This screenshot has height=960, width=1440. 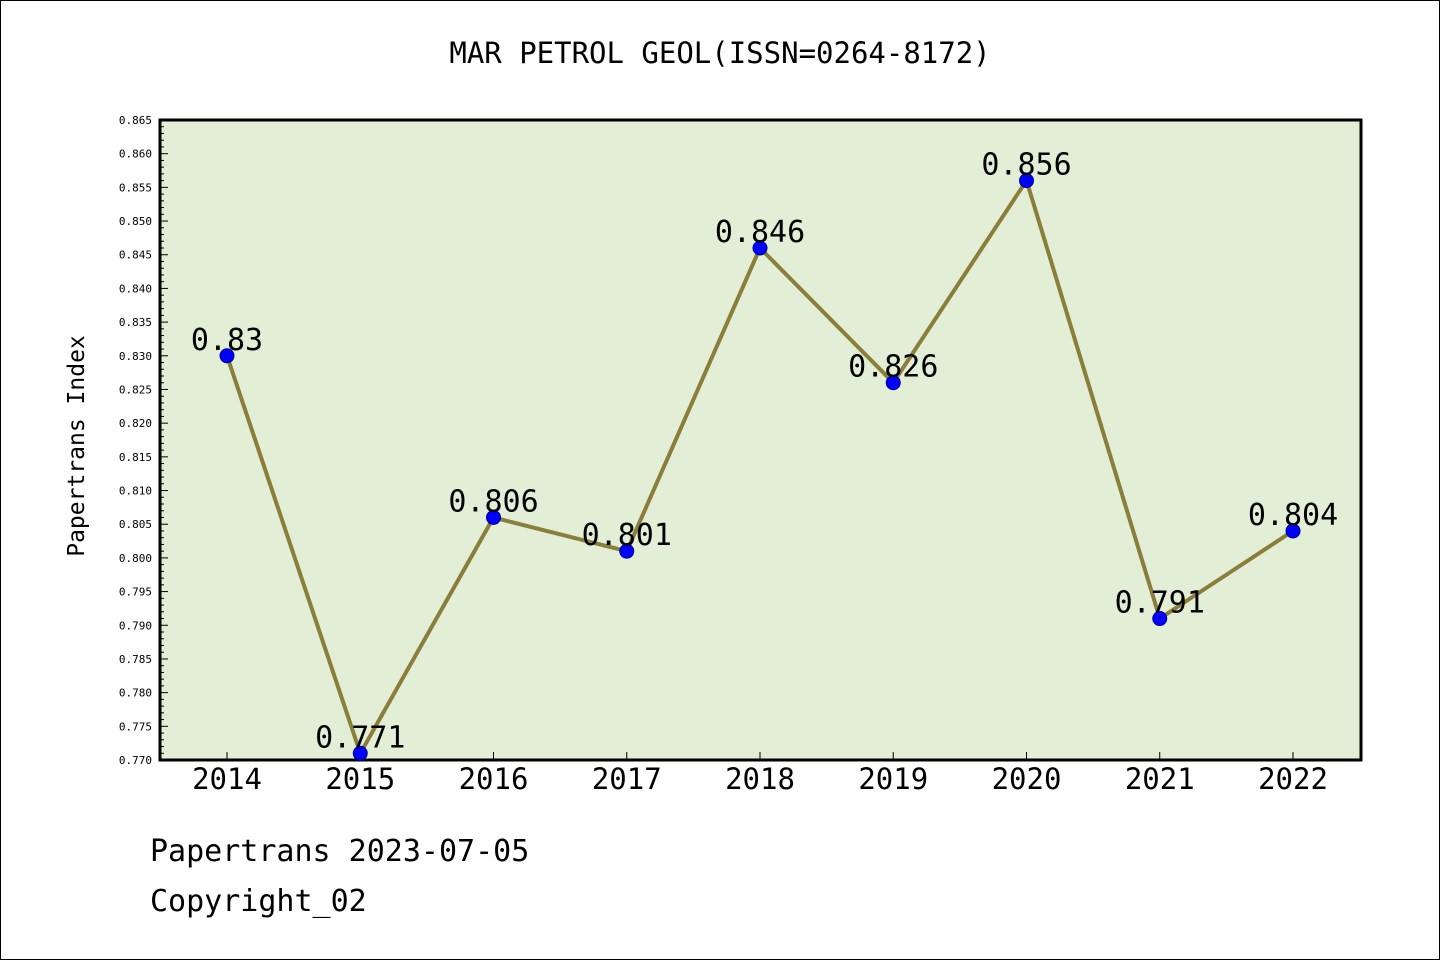 I want to click on y-tick-label: 0.810, so click(x=135, y=491).